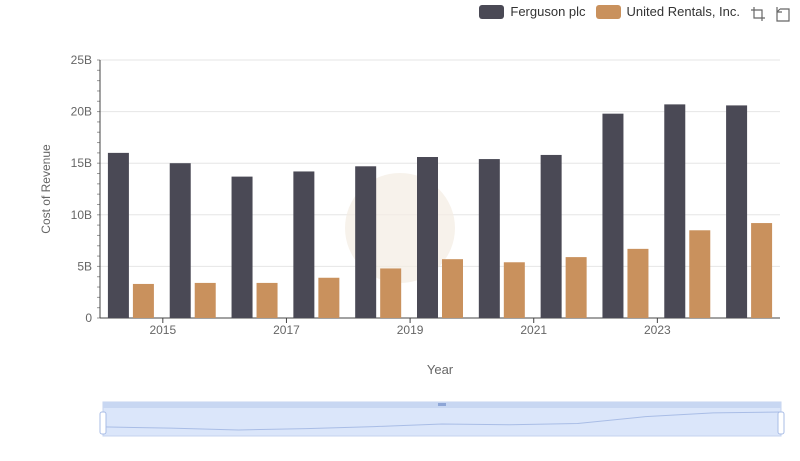 The height and width of the screenshot is (461, 800). Describe the element at coordinates (683, 11) in the screenshot. I see `legend-label-united-rentals: United Rentals, Inc.` at that location.